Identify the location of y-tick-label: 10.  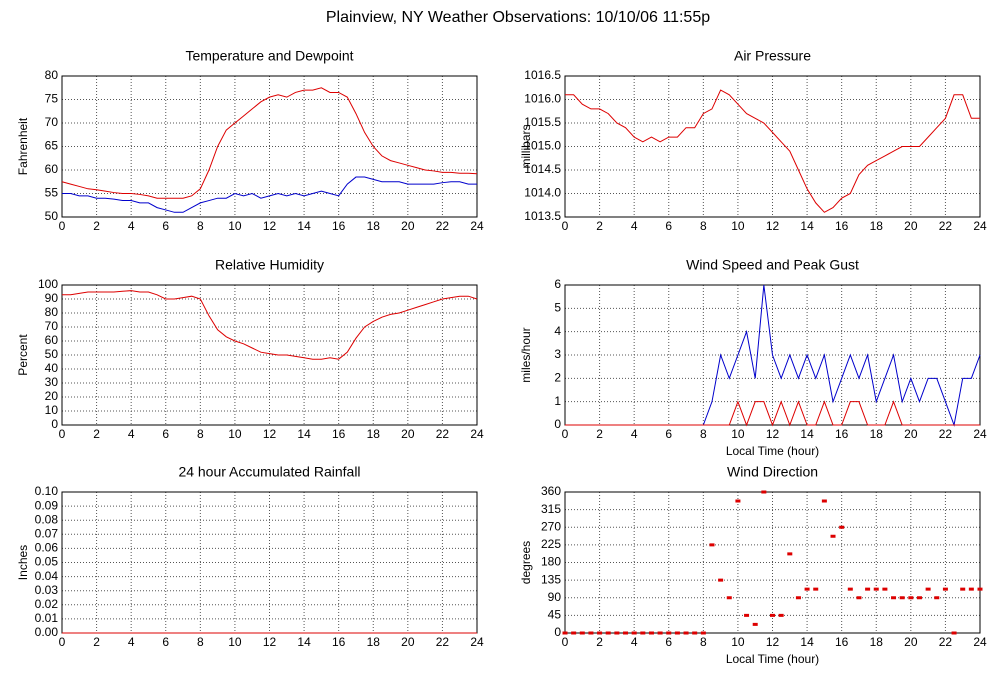
(52, 410).